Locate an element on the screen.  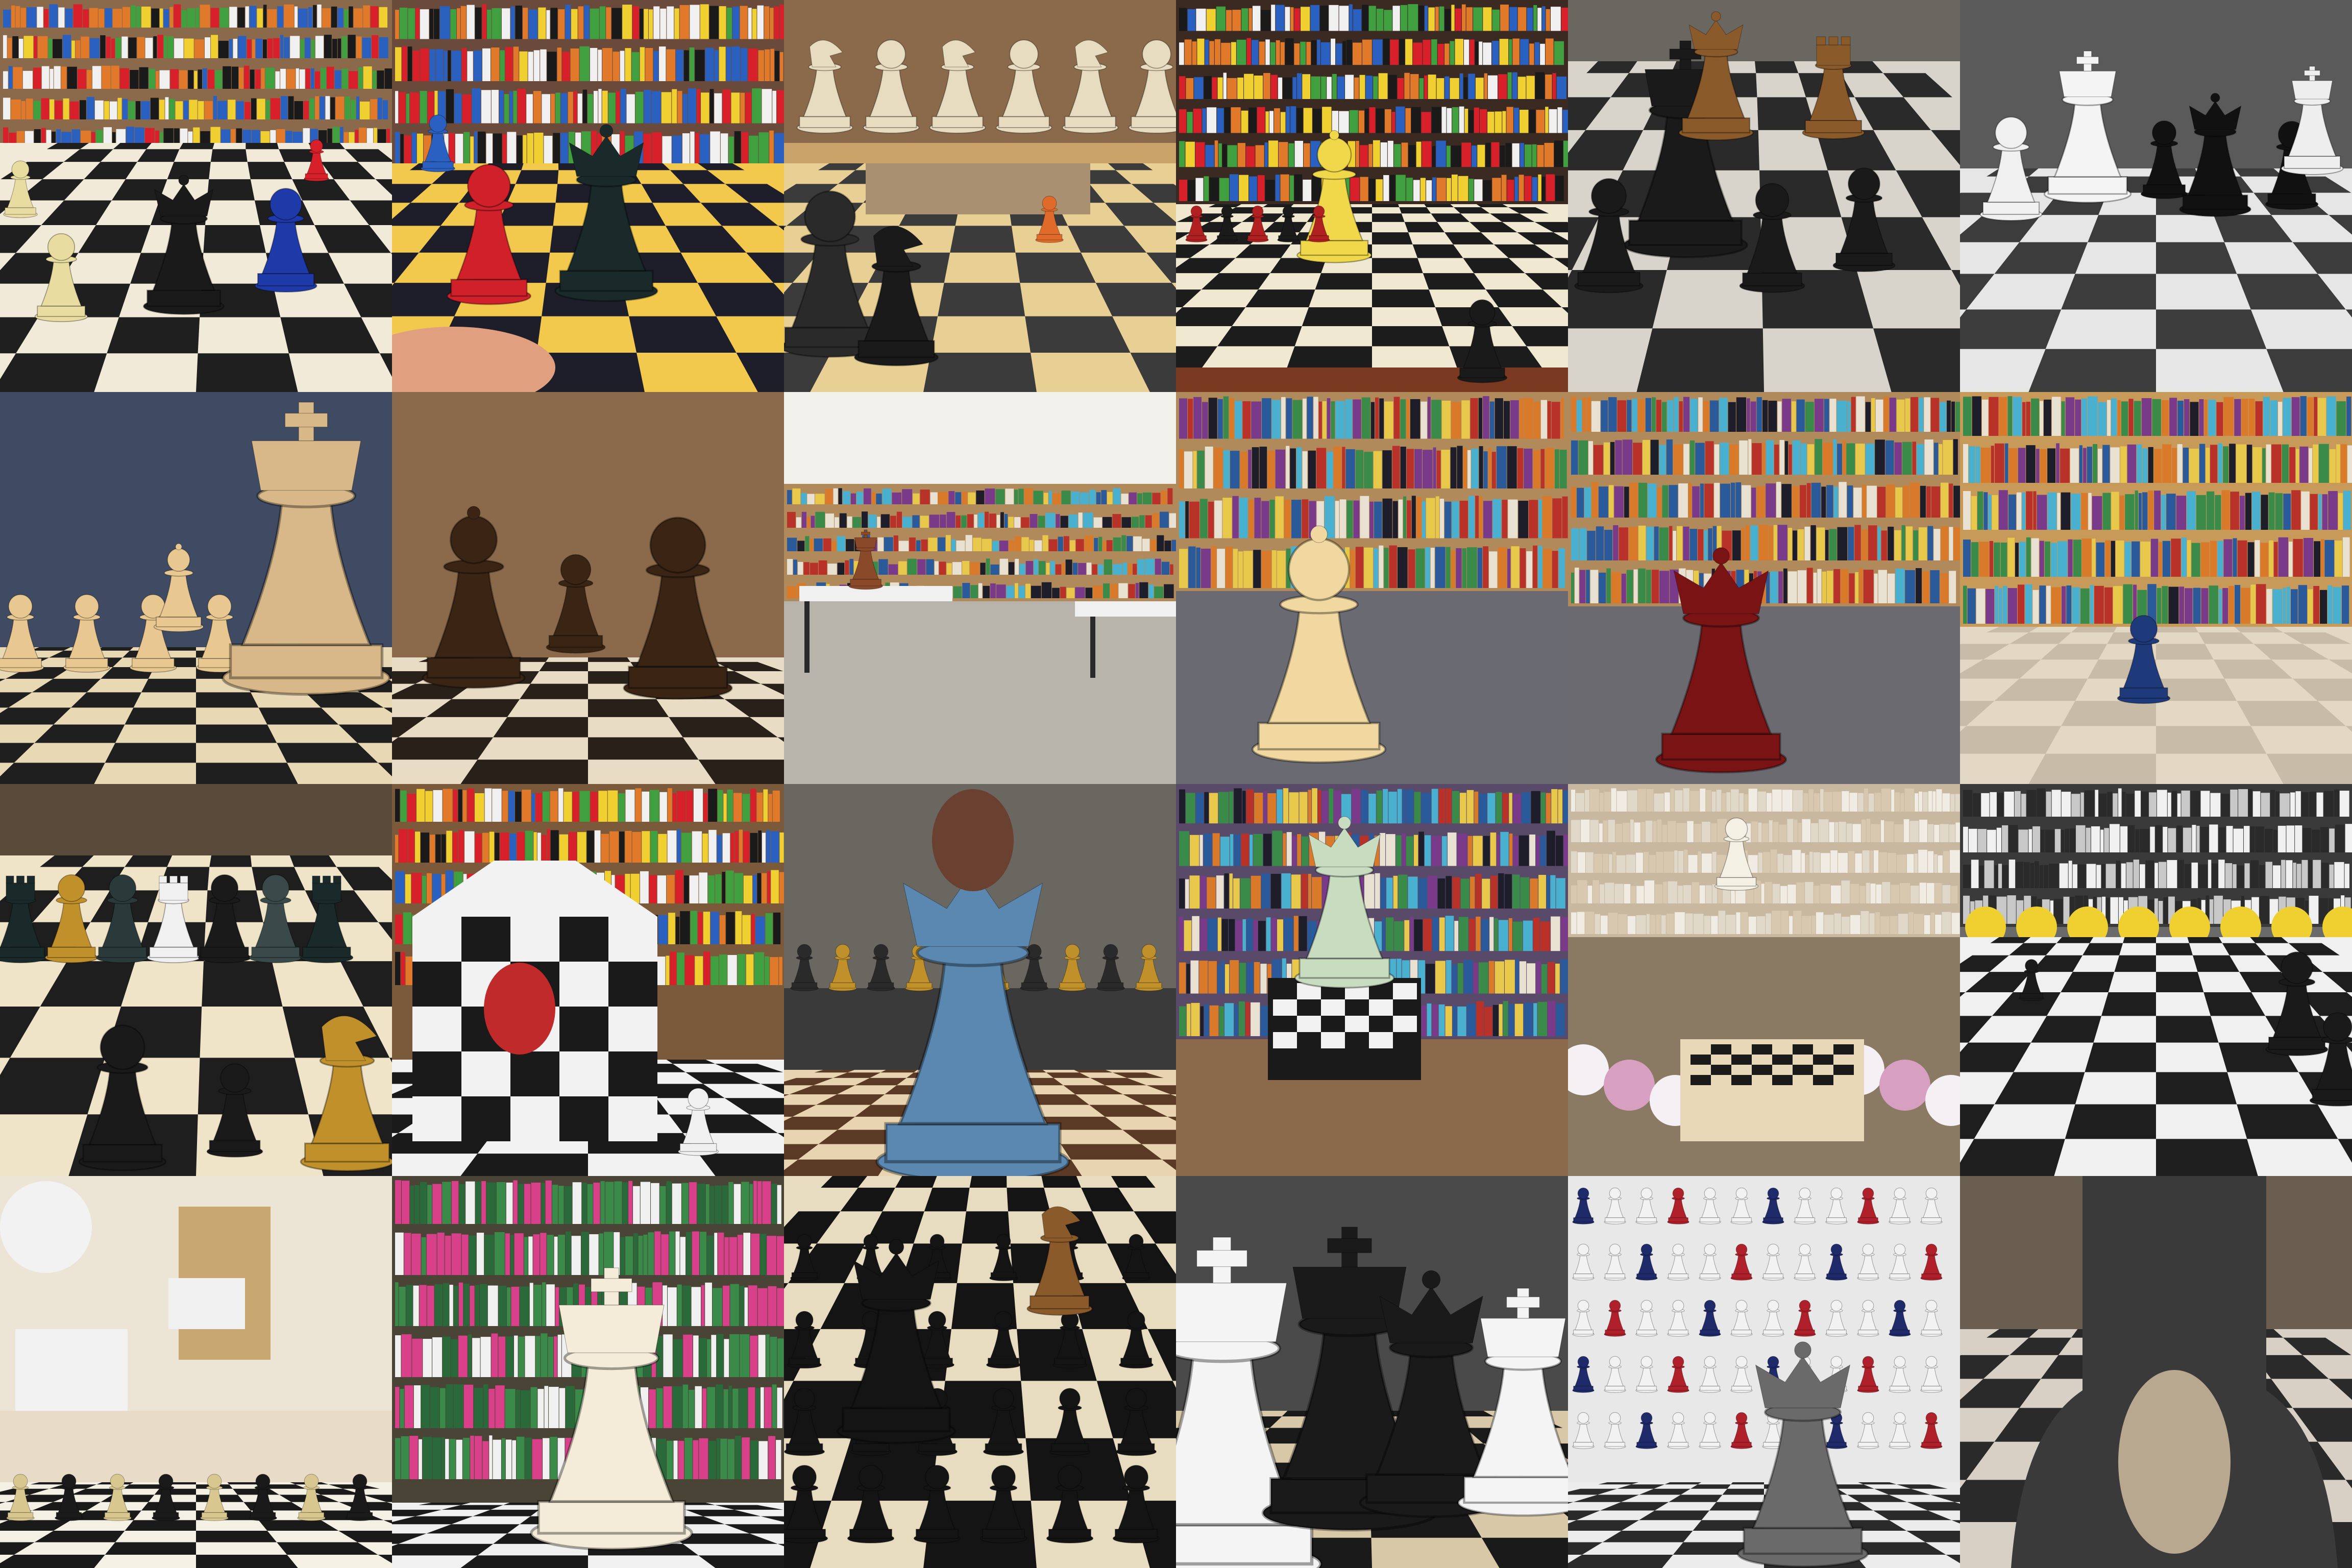
photo-tile-toy-store-chessboard is located at coordinates (196, 196).